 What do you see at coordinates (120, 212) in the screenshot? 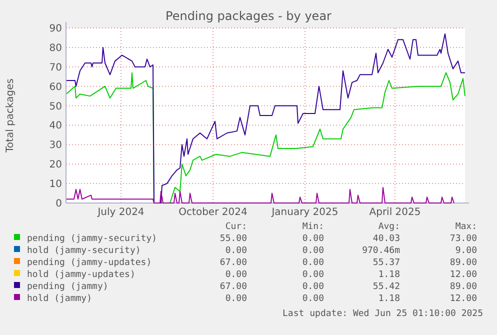
I see `x-tick-label: July 2024` at bounding box center [120, 212].